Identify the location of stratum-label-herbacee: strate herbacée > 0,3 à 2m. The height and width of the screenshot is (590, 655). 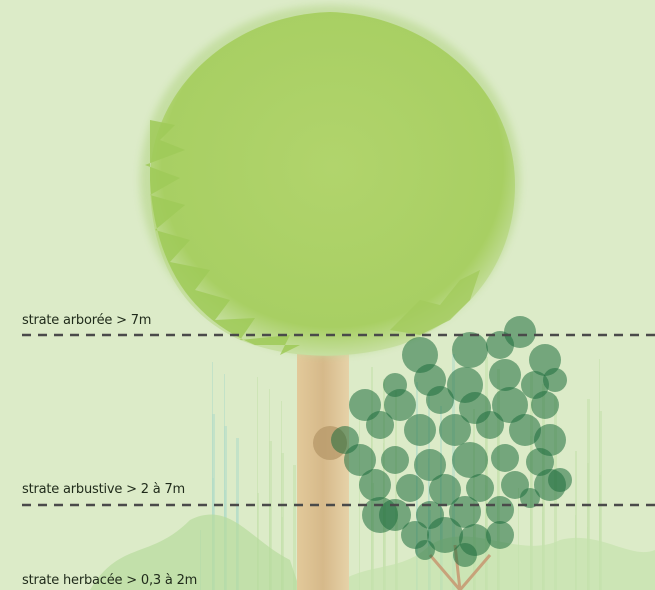
(110, 580).